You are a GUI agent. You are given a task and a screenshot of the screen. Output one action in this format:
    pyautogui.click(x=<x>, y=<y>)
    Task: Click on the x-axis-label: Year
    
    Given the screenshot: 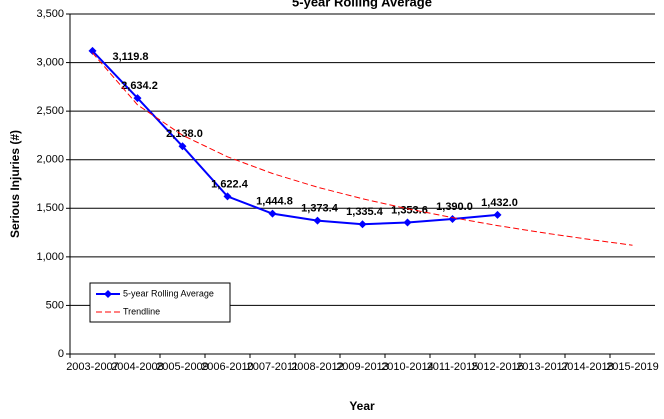 What is the action you would take?
    pyautogui.click(x=362, y=406)
    